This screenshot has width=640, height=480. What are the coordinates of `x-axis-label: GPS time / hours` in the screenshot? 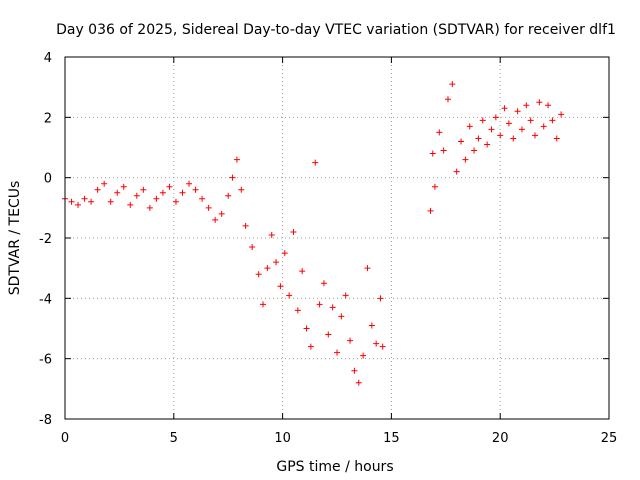 It's located at (334, 467).